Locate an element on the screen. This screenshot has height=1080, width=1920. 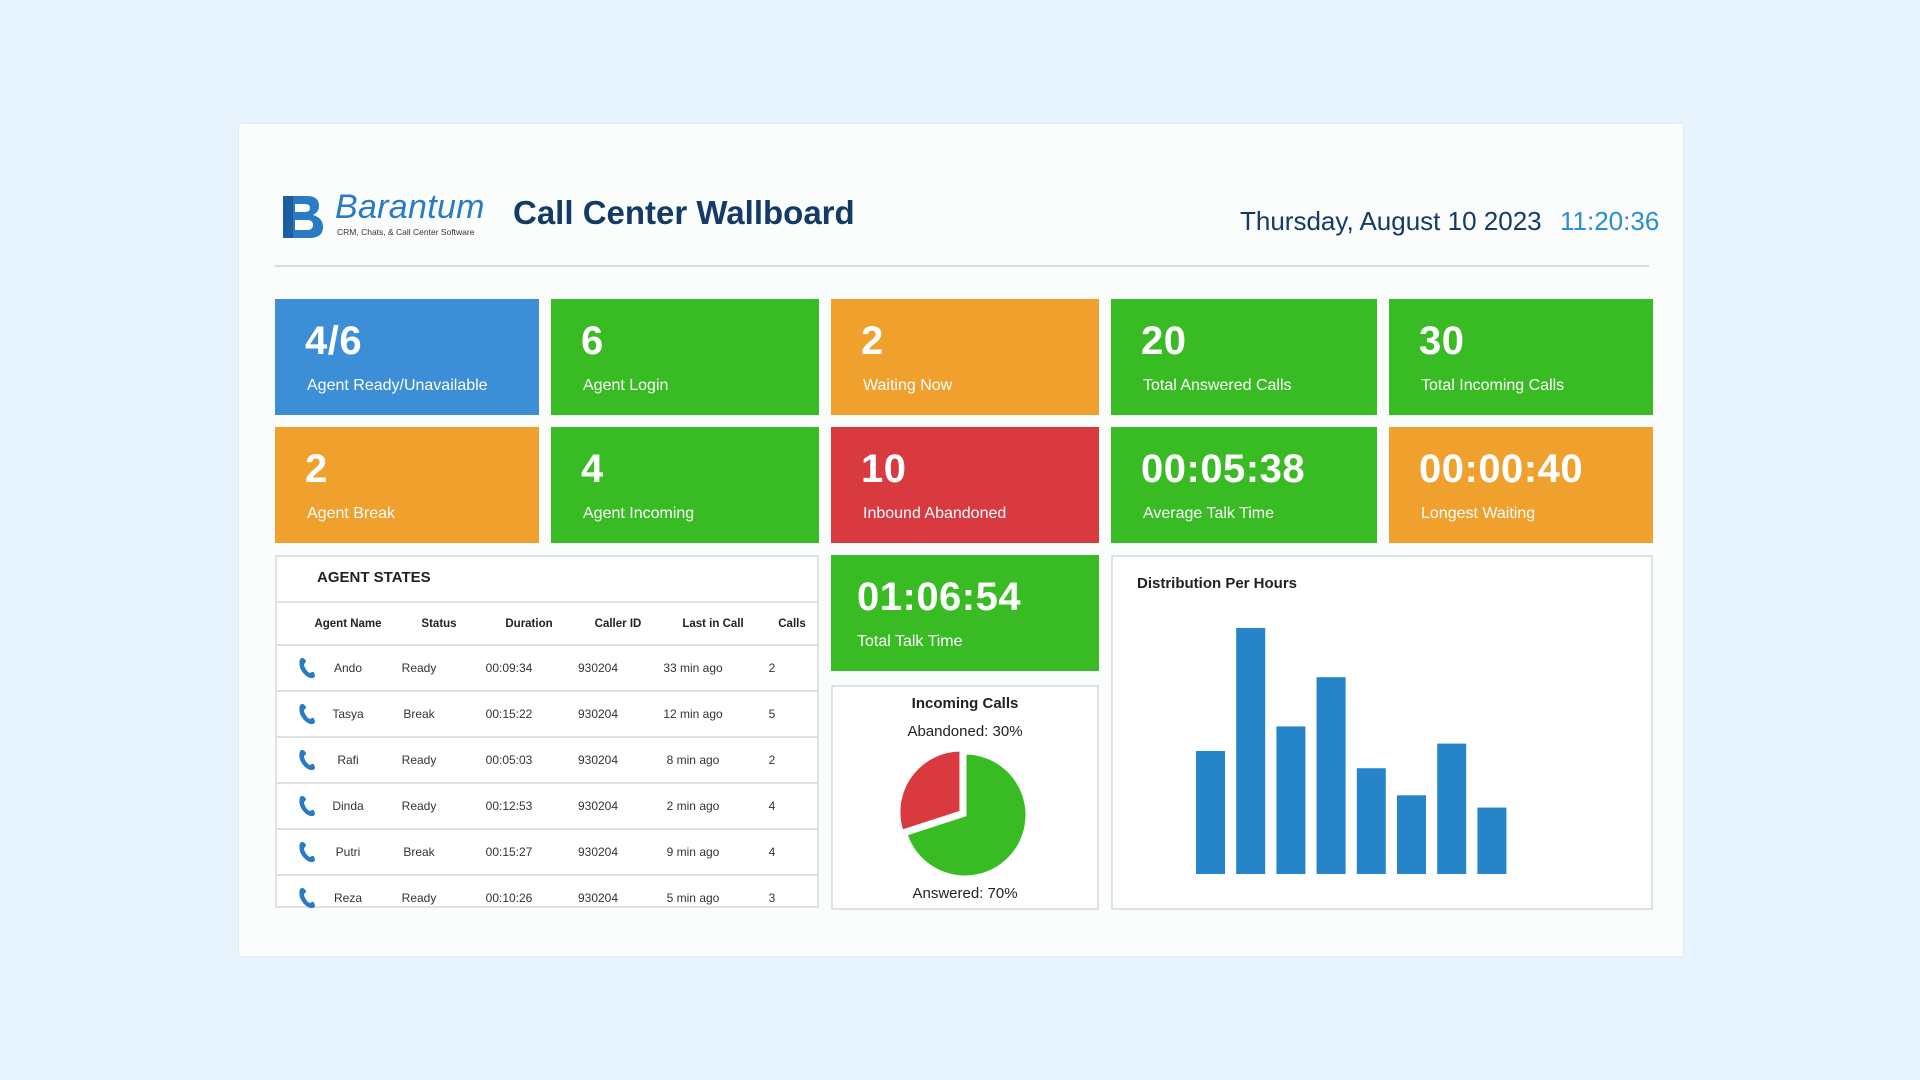
agent-name: Putri is located at coordinates (348, 852).